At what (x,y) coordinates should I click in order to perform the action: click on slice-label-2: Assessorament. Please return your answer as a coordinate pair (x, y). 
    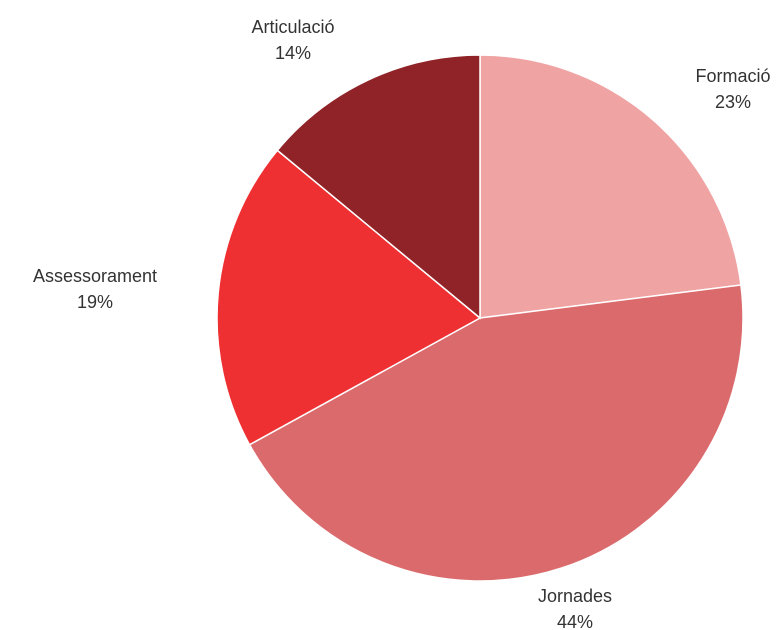
    Looking at the image, I should click on (95, 276).